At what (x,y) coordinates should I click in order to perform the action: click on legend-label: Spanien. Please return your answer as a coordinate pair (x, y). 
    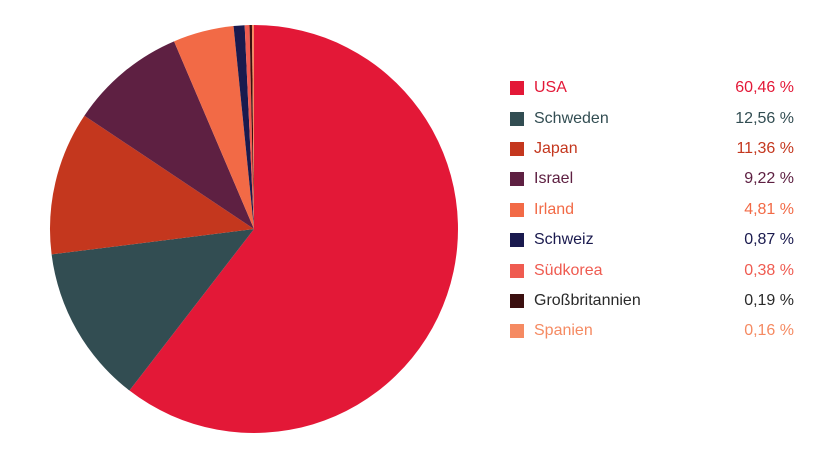
    Looking at the image, I should click on (563, 331).